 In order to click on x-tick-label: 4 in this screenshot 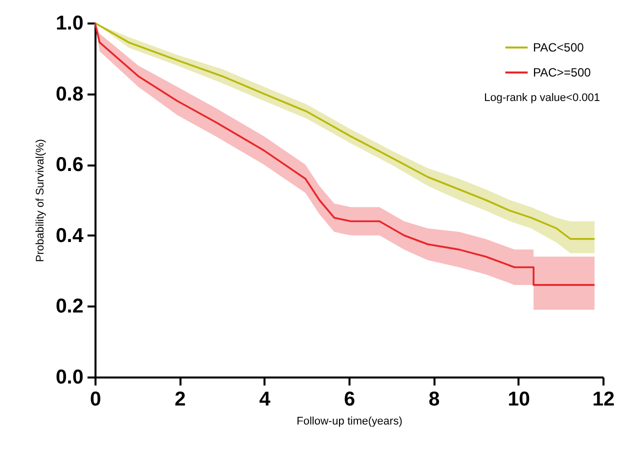, I will do `click(265, 399)`.